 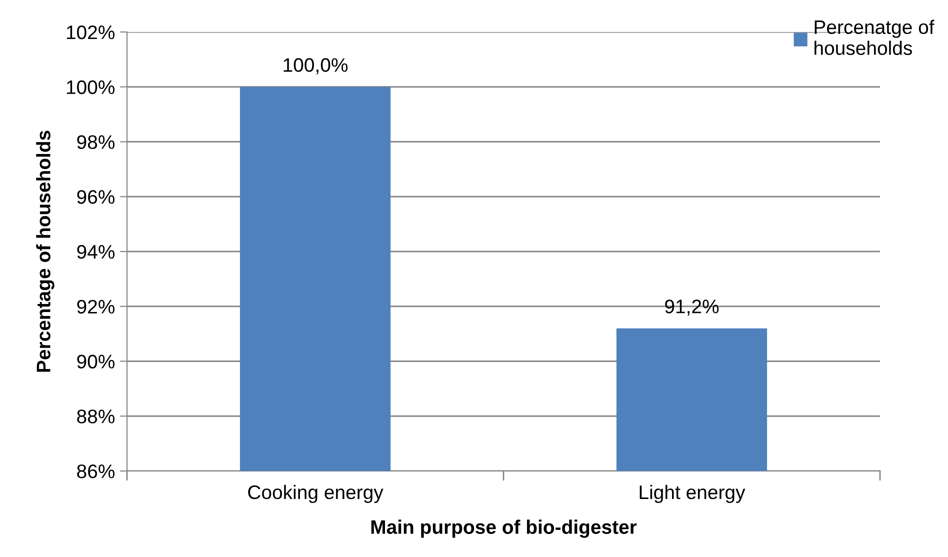 What do you see at coordinates (45, 251) in the screenshot?
I see `y-axis-title: Percentage of households` at bounding box center [45, 251].